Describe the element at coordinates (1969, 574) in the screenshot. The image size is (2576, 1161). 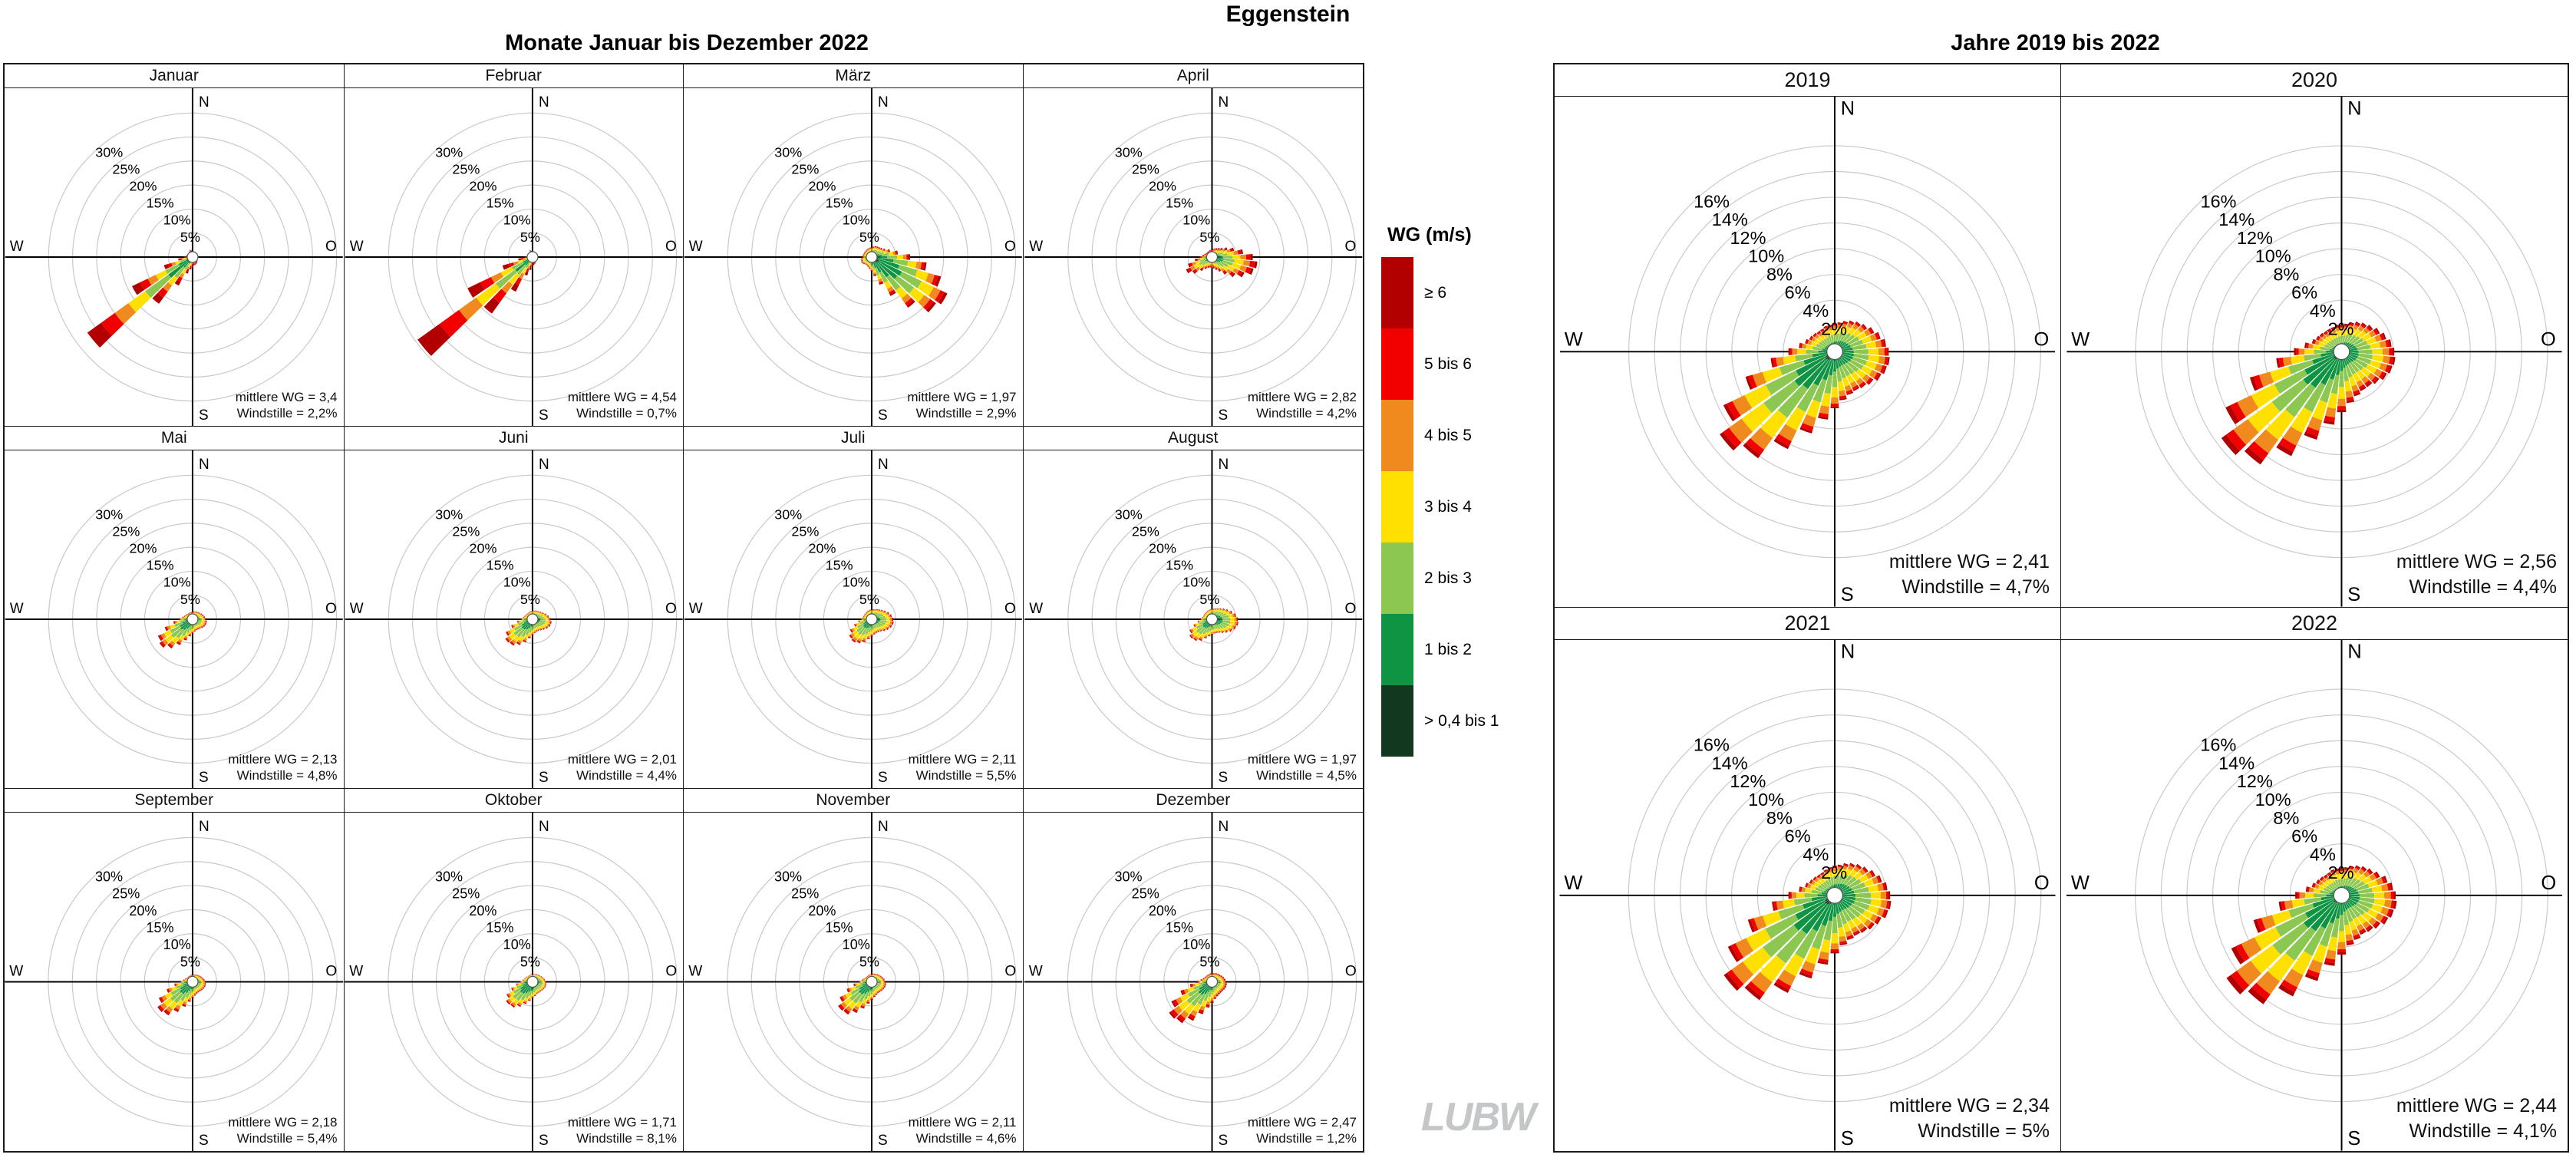
I see `windrose-statistics: mittlere WG = 2,41 Windstille = 4,7%` at that location.